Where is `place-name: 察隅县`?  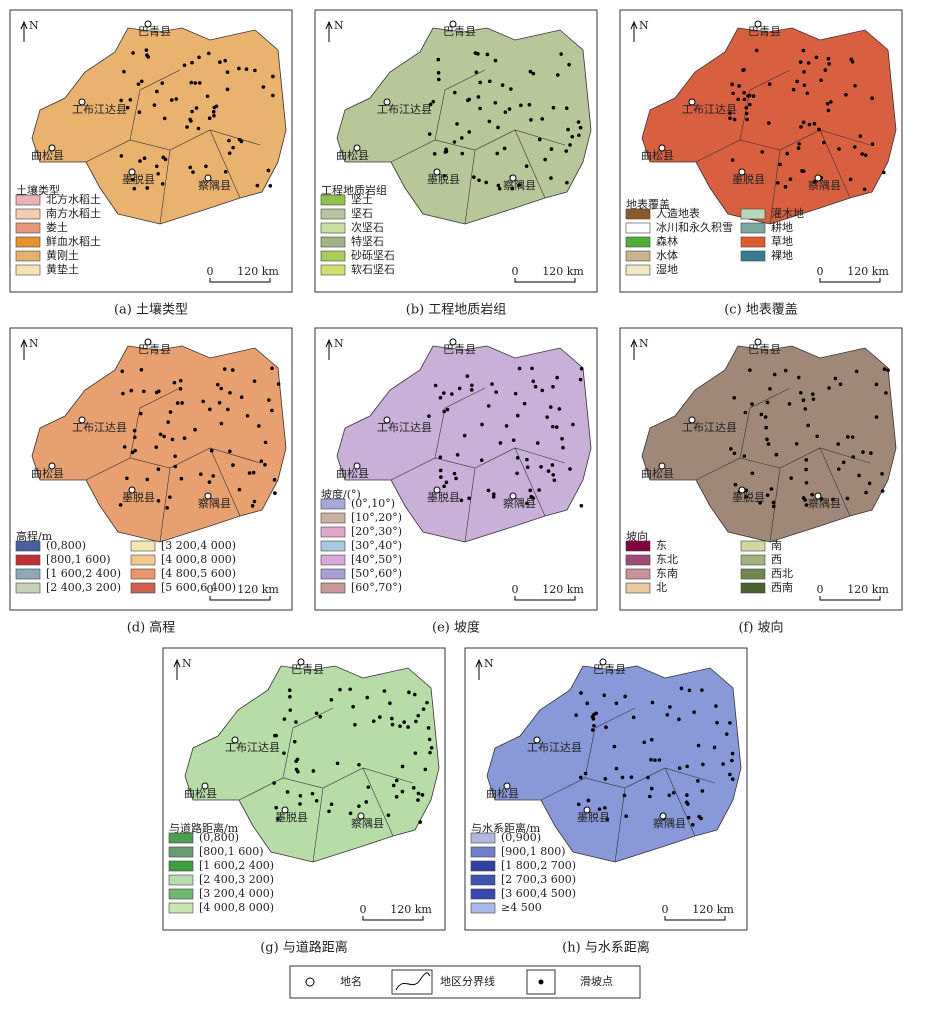 place-name: 察隅县 is located at coordinates (367, 823).